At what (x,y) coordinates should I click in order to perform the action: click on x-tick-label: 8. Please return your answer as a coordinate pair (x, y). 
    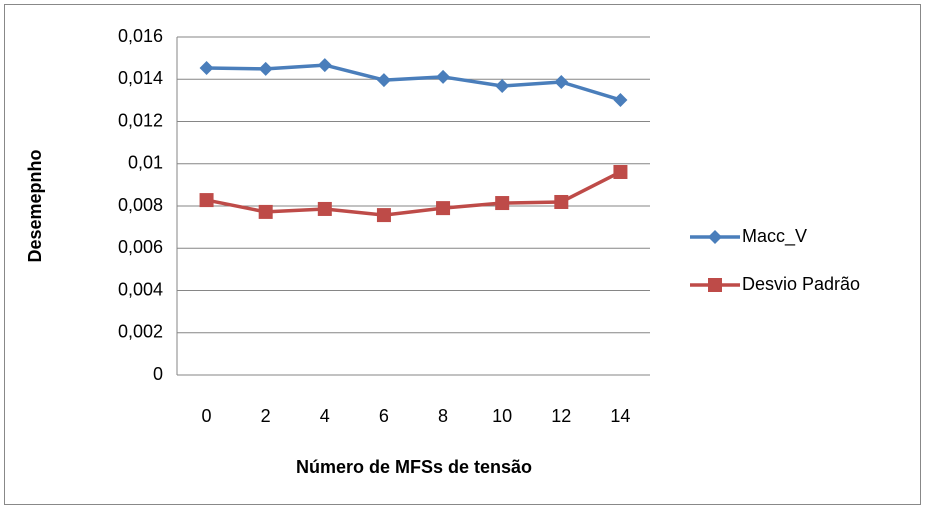
    Looking at the image, I should click on (443, 416).